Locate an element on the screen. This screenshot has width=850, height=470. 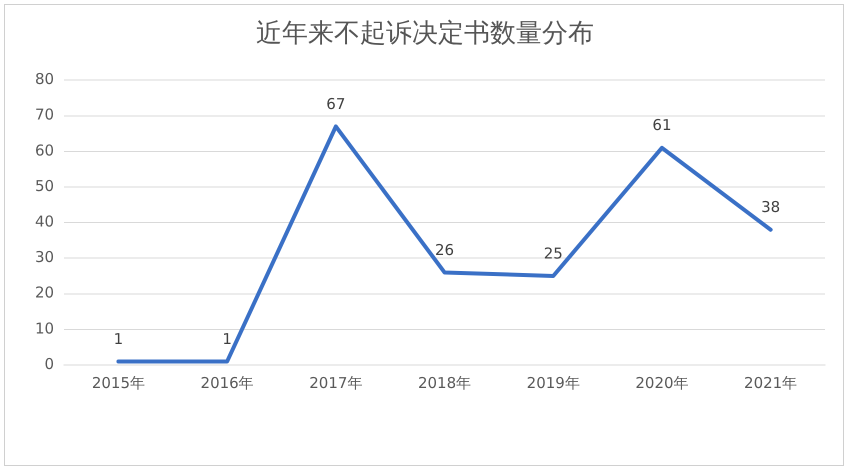
y-tick-label: 30 is located at coordinates (44, 257).